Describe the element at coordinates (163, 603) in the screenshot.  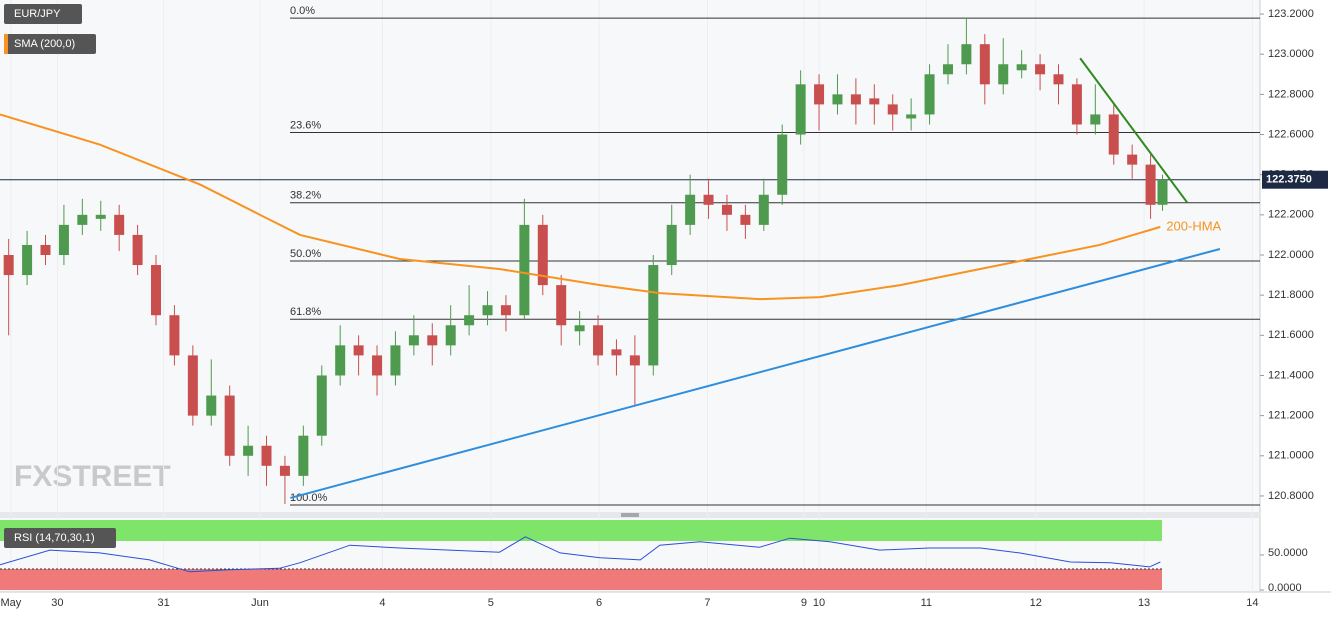
I see `x-tick-label: 31` at that location.